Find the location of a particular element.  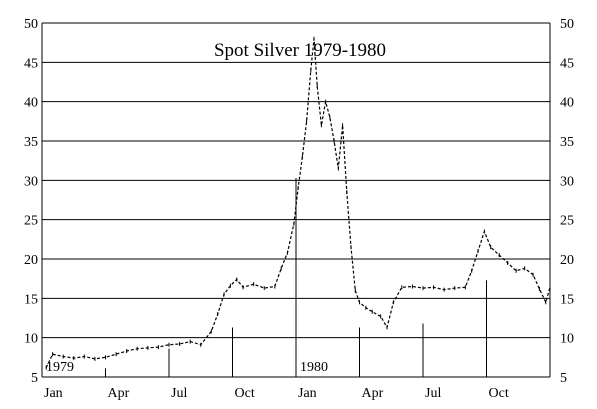

y-axis-left-ticks: 5 10 15 20 25 30 35 40 45 50 is located at coordinates (31, 201).